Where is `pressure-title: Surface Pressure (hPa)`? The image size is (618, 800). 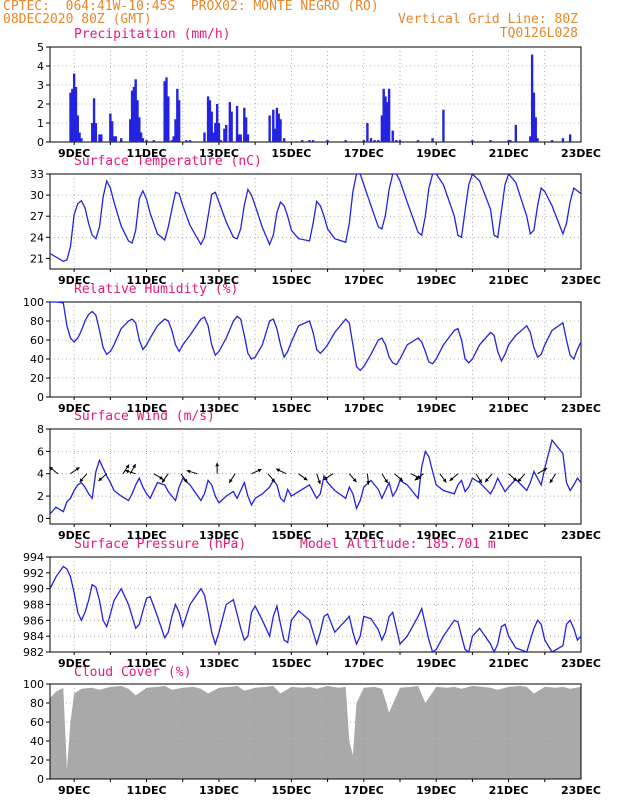
pressure-title: Surface Pressure (hPa) is located at coordinates (160, 544).